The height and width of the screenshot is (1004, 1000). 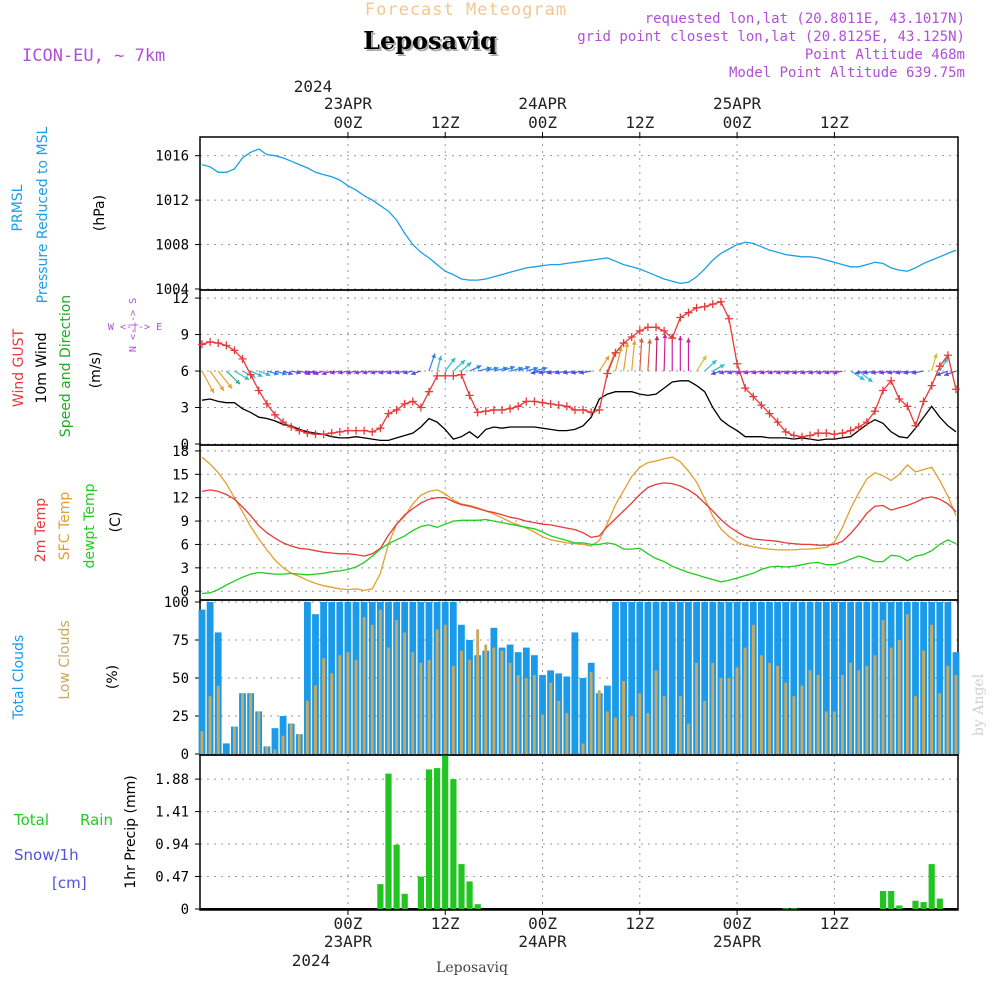 What do you see at coordinates (579, 519) in the screenshot?
I see `t2m-line` at bounding box center [579, 519].